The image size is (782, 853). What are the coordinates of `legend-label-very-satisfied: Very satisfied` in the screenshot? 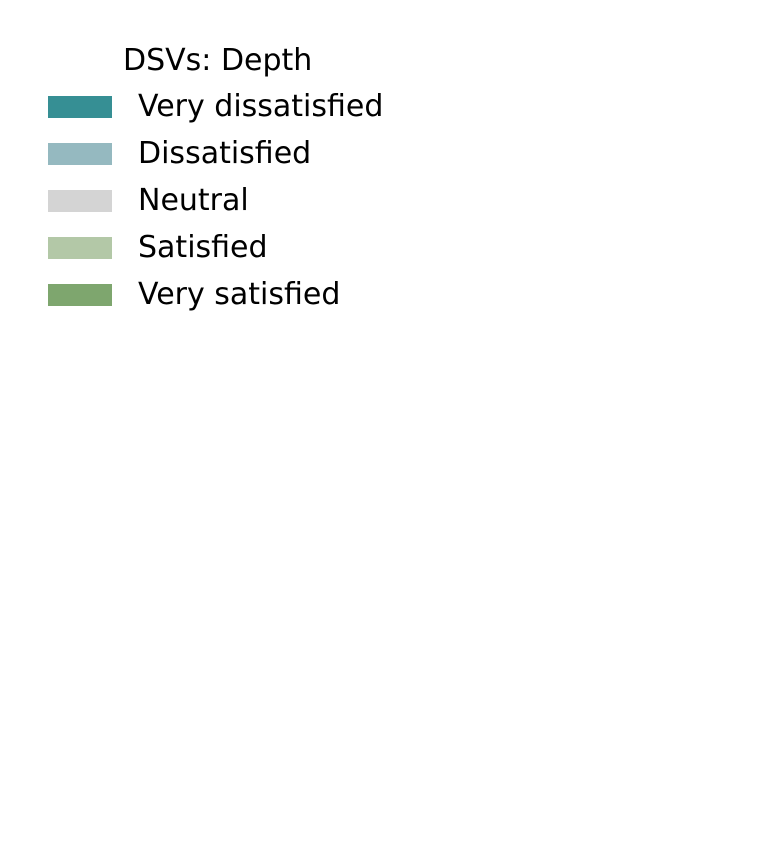 It's located at (239, 294).